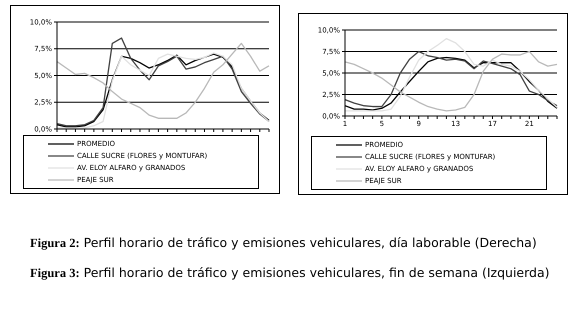 Image resolution: width=573 pixels, height=324 pixels. What do you see at coordinates (284, 243) in the screenshot?
I see `text: Figura 2: Perfil horario de tráfico y emisiones vehiculares, día laborable (Derecha)` at bounding box center [284, 243].